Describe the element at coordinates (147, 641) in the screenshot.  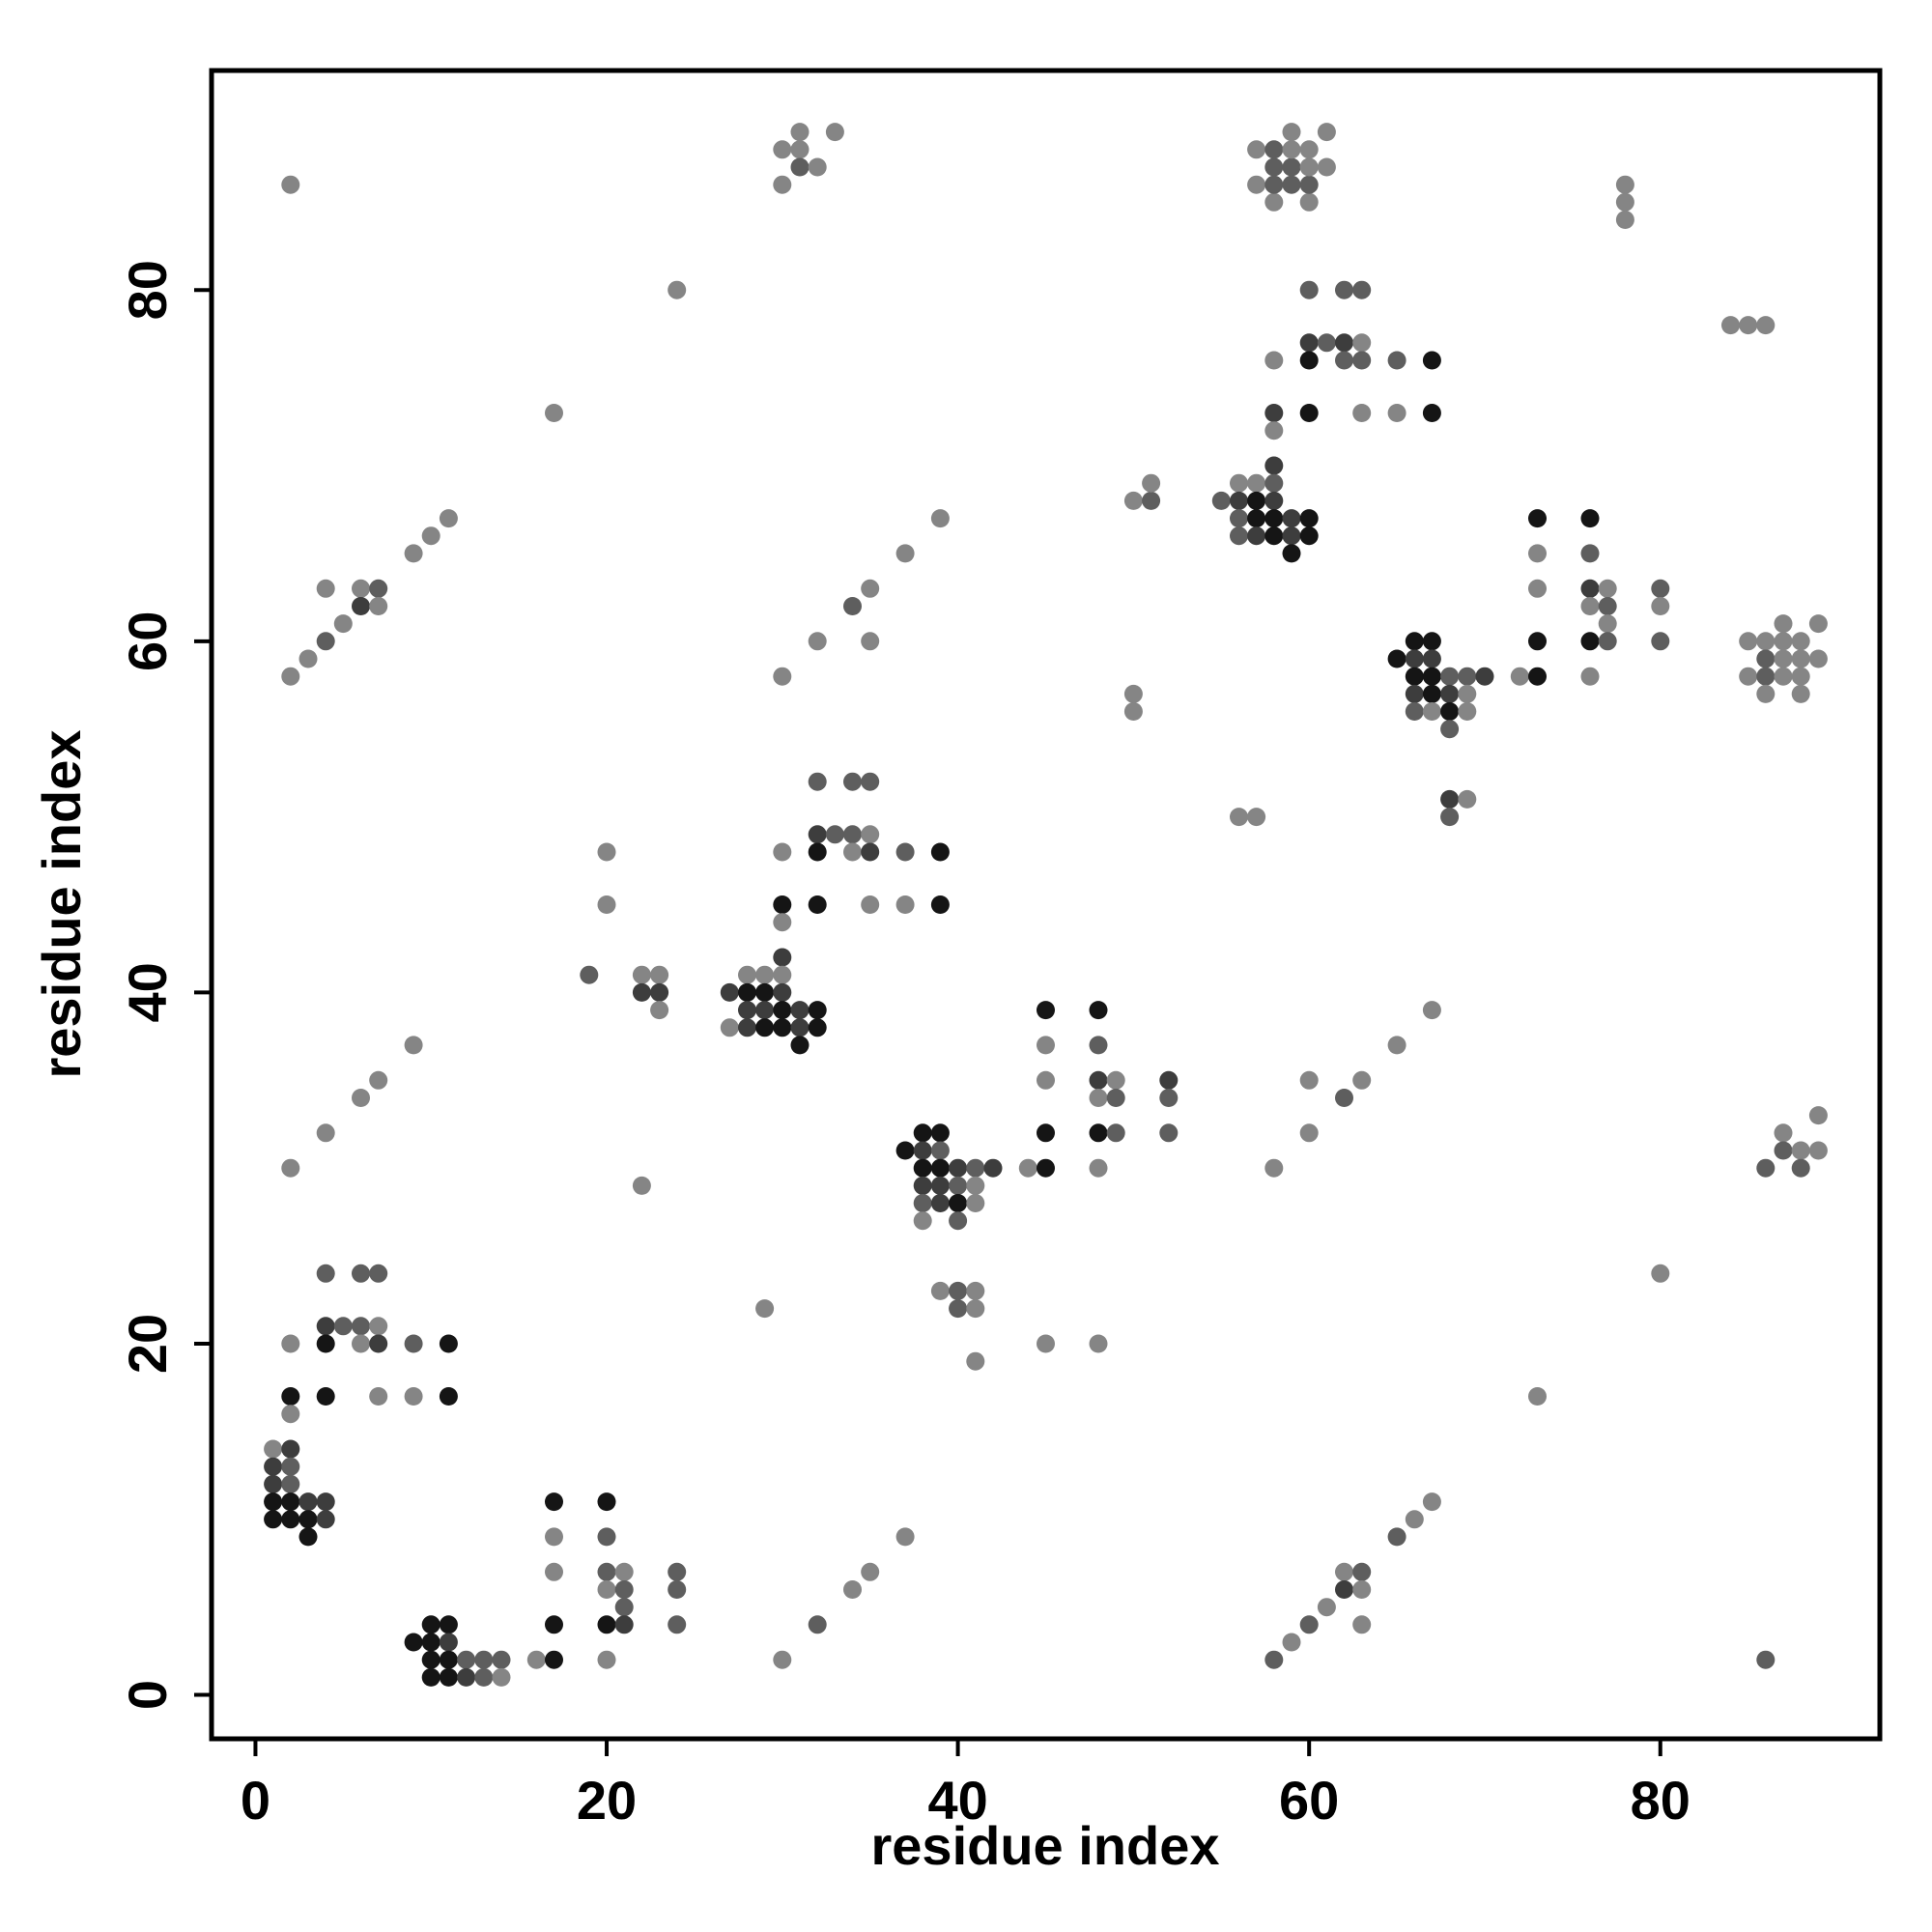
I see `y-tick-label: 60` at that location.